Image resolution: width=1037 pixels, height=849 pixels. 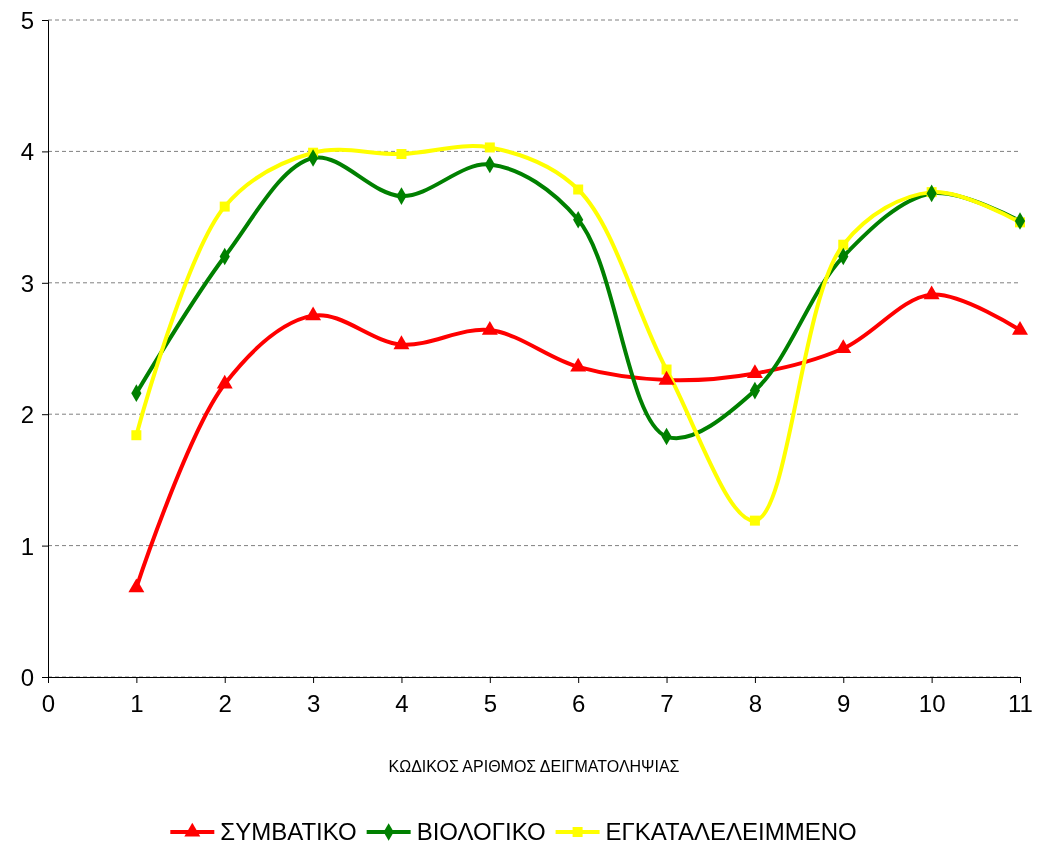 What do you see at coordinates (402, 704) in the screenshot?
I see `x-tick-label: 4` at bounding box center [402, 704].